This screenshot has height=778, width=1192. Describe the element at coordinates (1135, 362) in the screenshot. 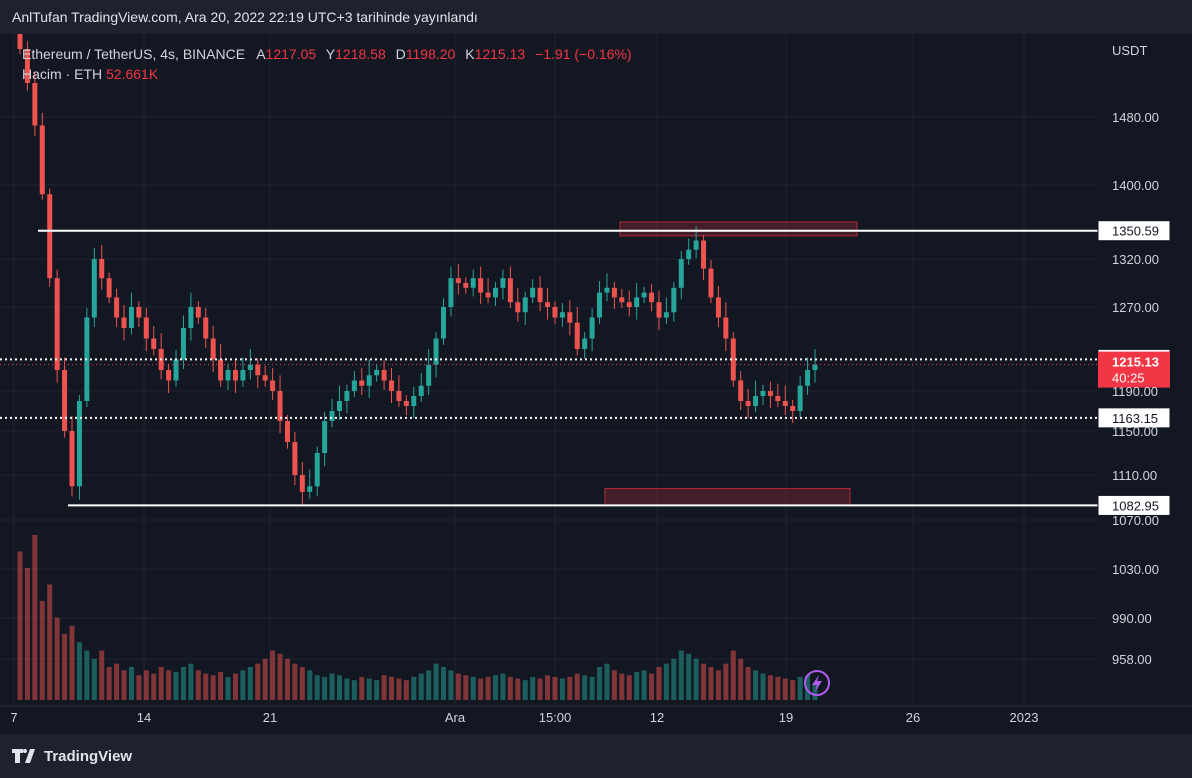

I see `current-price-label: 1215.13` at that location.